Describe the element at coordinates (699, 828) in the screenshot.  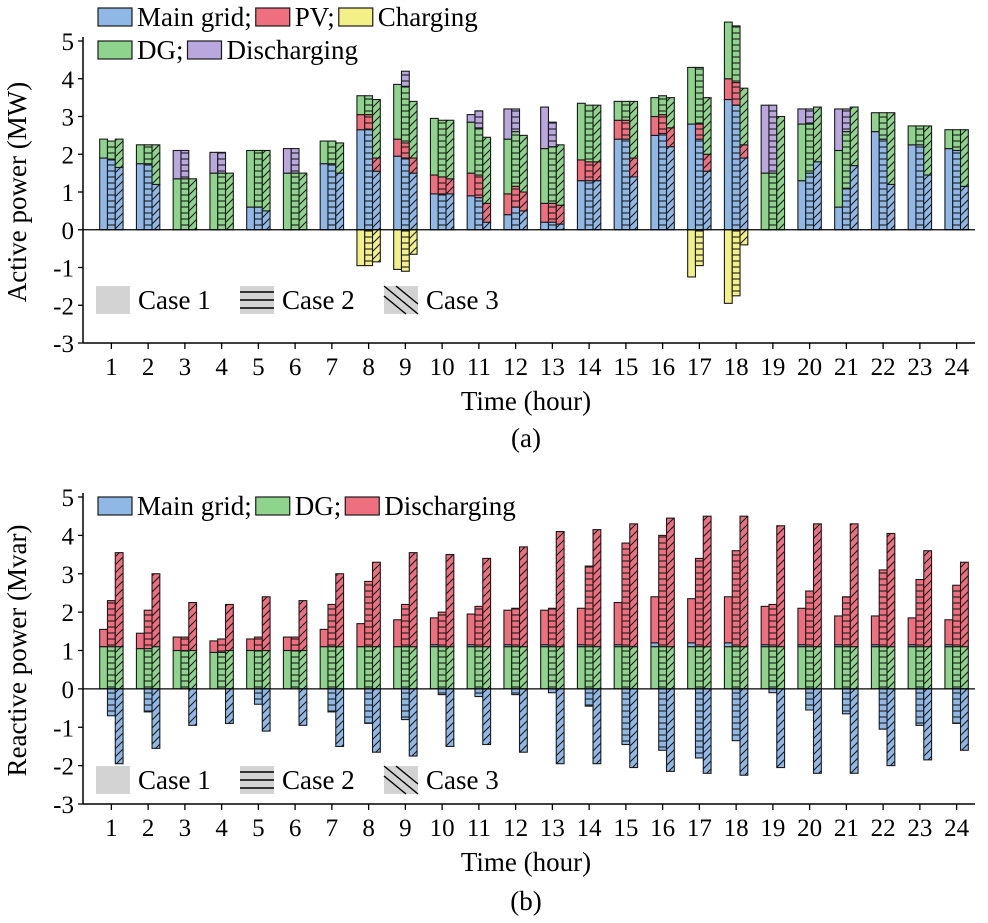
I see `x-tick-label: 17` at that location.